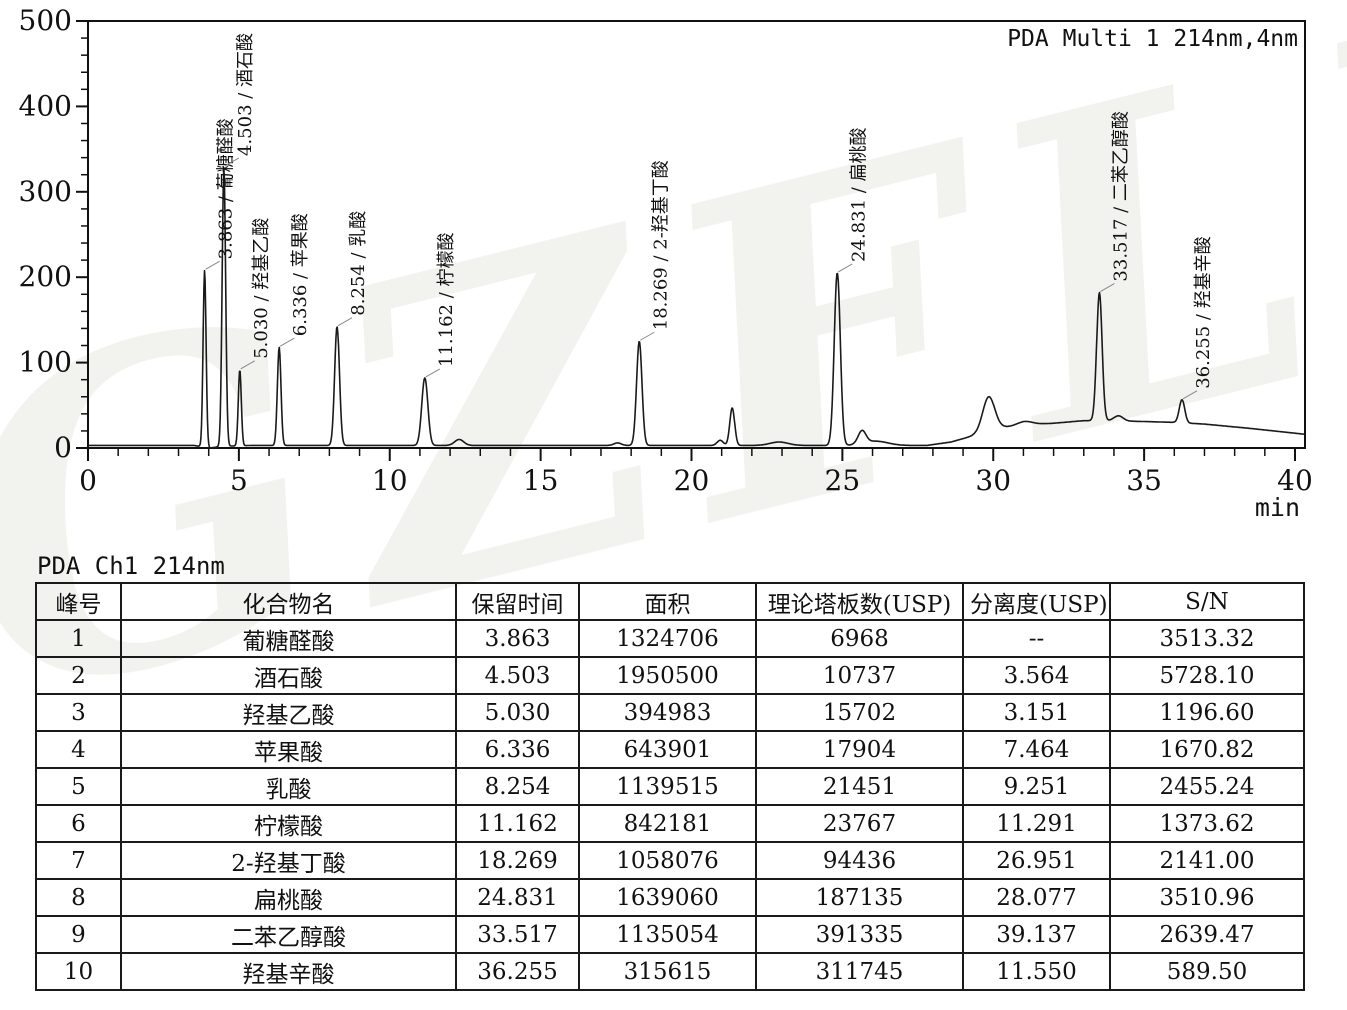 This screenshot has width=1347, height=1010. I want to click on table-cell: 187135, so click(859, 897).